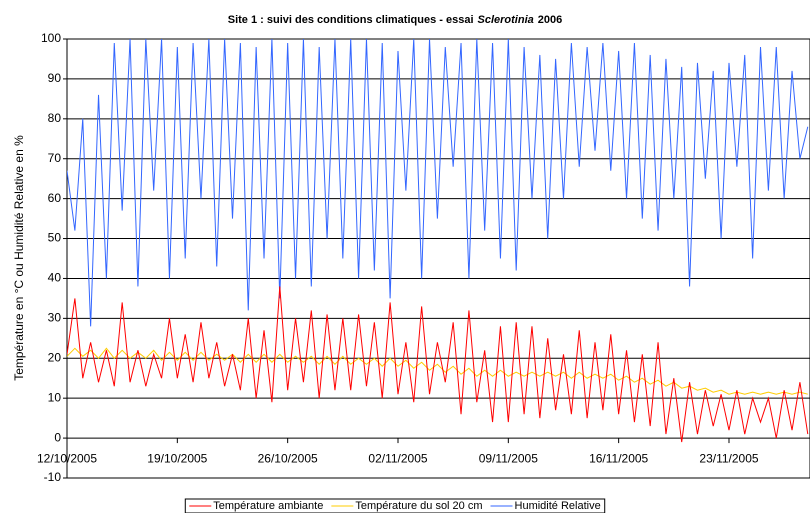 This screenshot has width=810, height=513. Describe the element at coordinates (57, 437) in the screenshot. I see `y-tick-label: 0` at that location.